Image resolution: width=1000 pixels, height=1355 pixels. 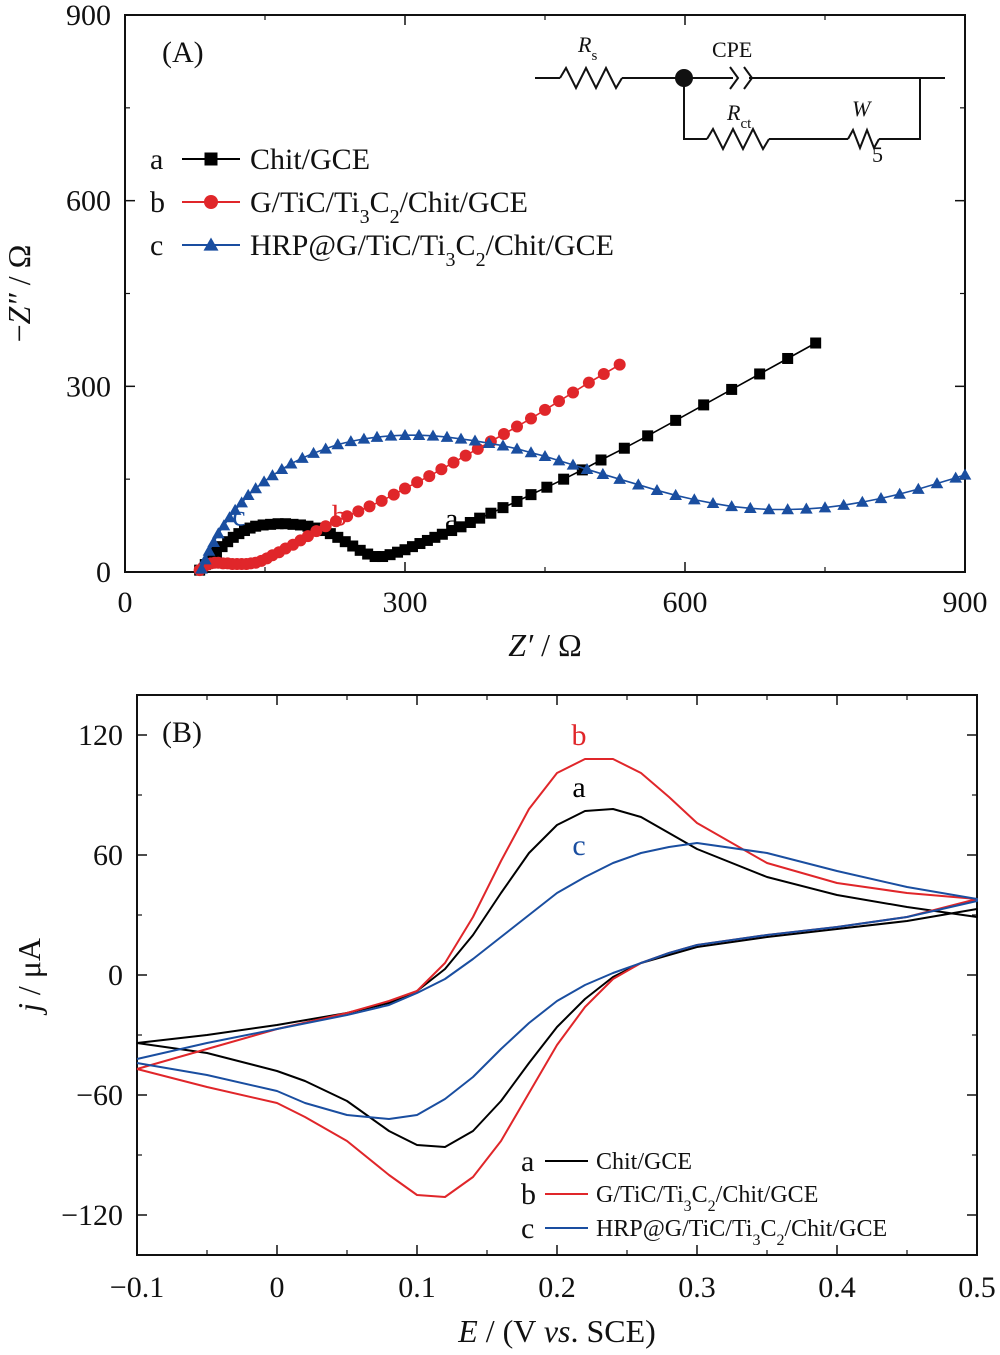 I want to click on circuit-label-w: W, so click(x=862, y=108).